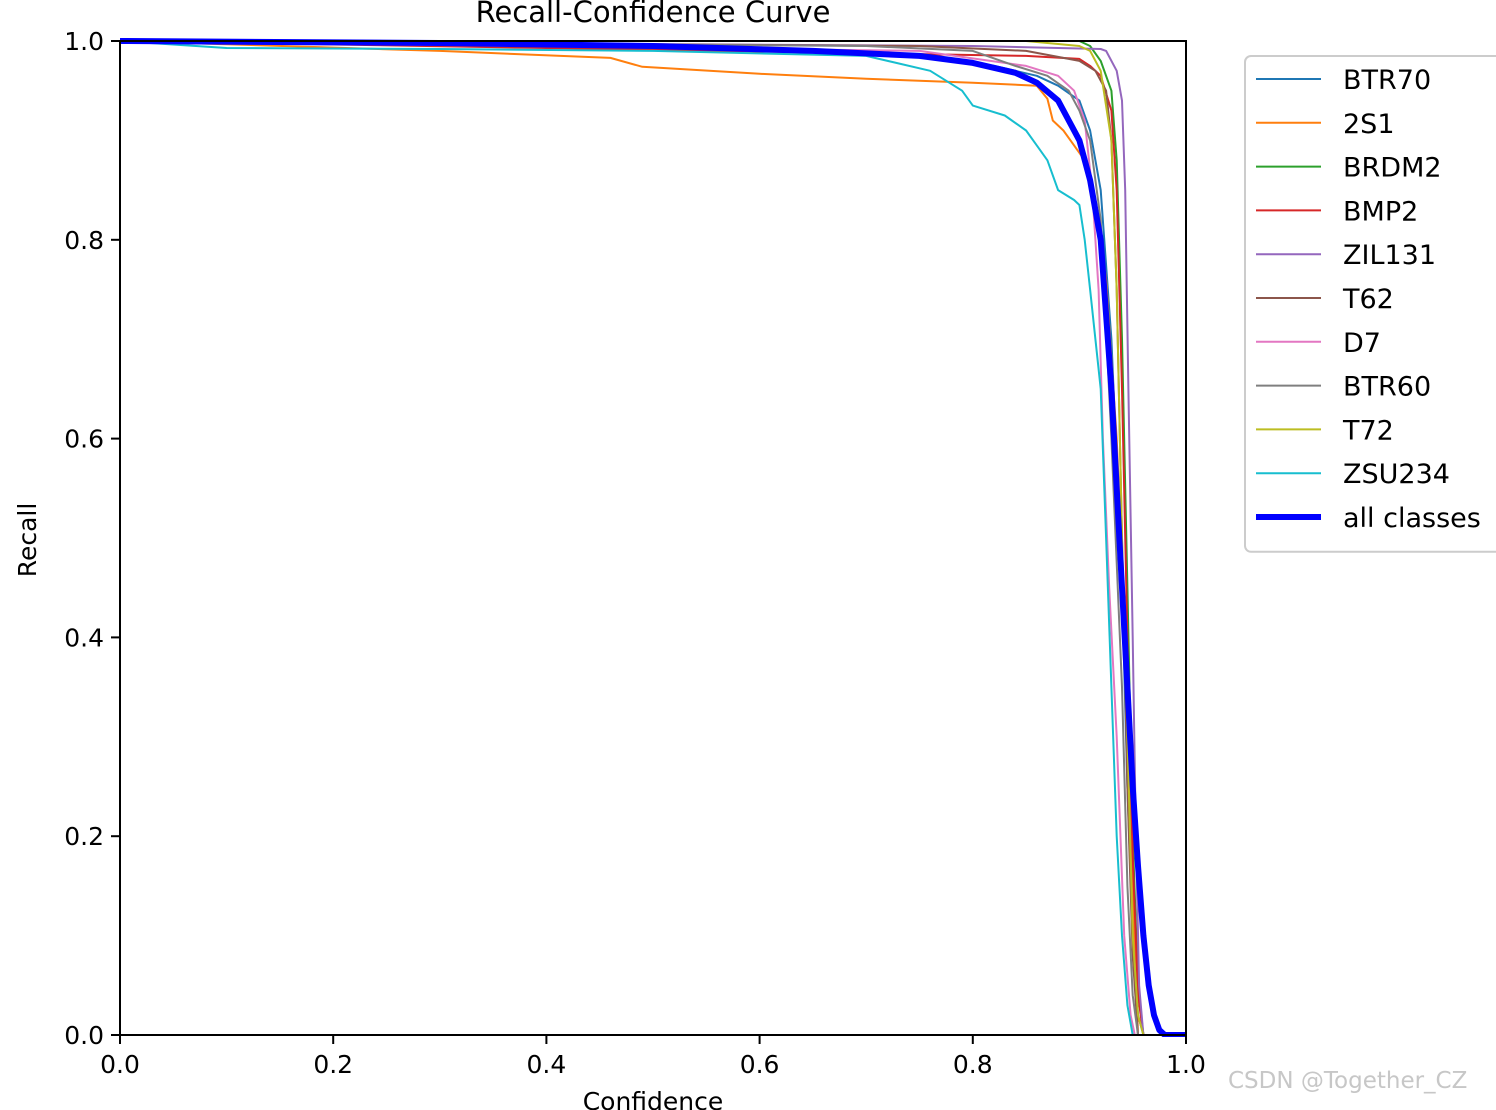 The height and width of the screenshot is (1110, 1496). What do you see at coordinates (1380, 211) in the screenshot?
I see `legend-label: BMP2` at bounding box center [1380, 211].